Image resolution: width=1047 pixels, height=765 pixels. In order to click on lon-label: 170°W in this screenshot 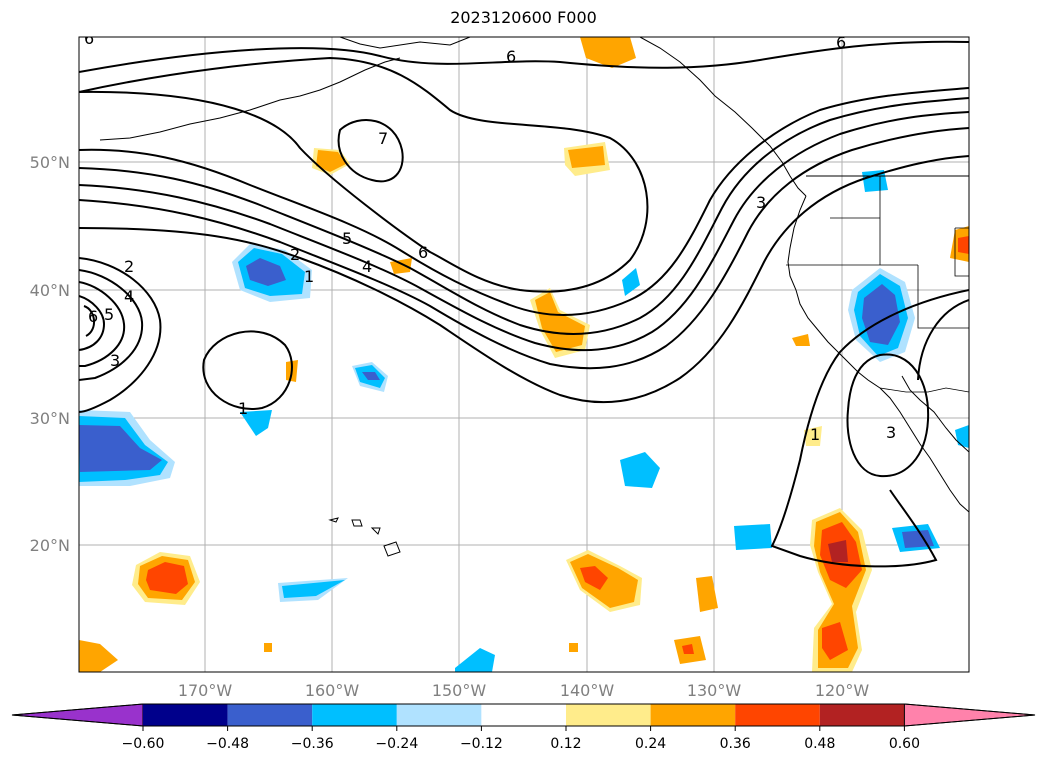, I will do `click(205, 690)`.